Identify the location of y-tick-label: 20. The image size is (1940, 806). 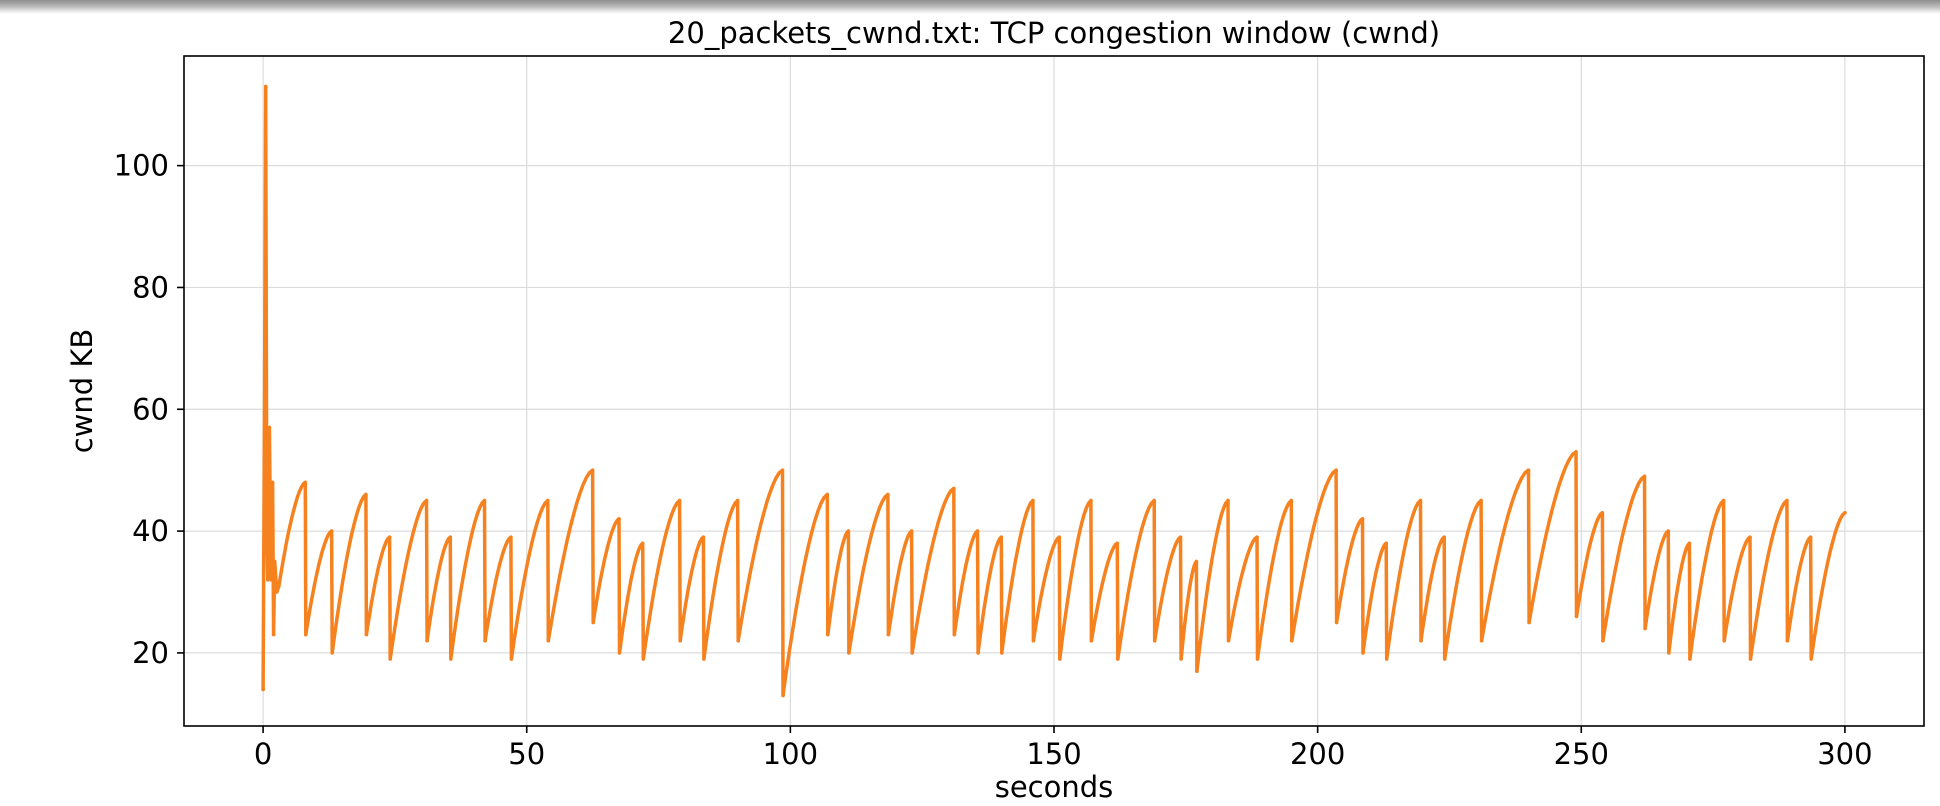
(150, 653).